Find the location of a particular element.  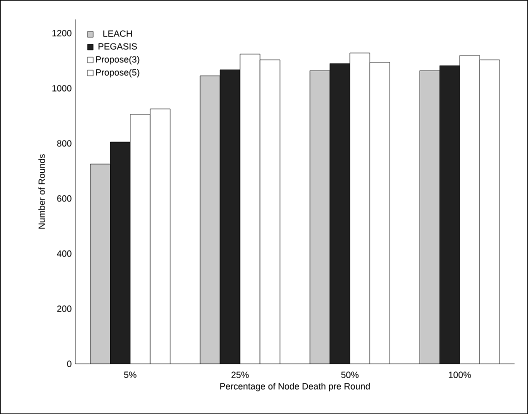

legend-label: PEGASIS is located at coordinates (117, 46).